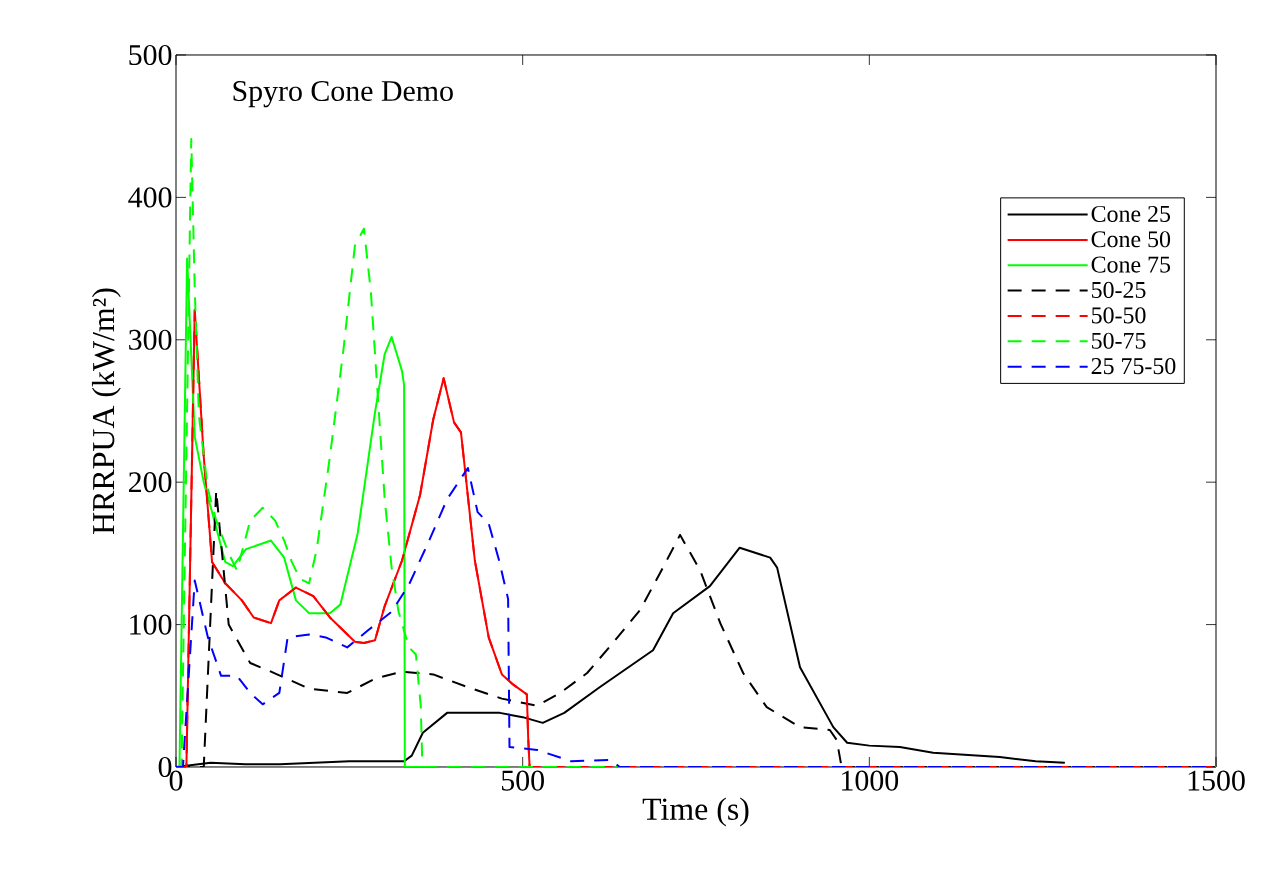  What do you see at coordinates (151, 624) in the screenshot?
I see `y-tick-label: 100` at bounding box center [151, 624].